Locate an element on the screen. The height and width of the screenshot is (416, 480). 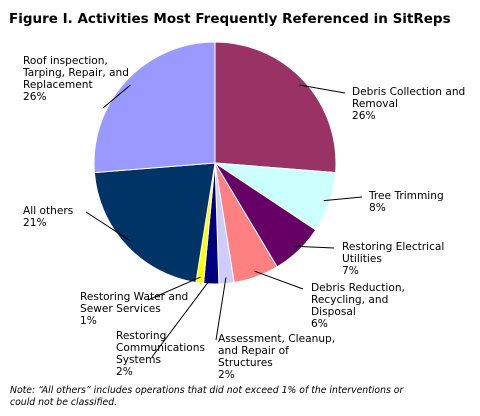
slice-label-restoring-electrical-utilities: Restoring Electrical Utilities 7% is located at coordinates (393, 259).